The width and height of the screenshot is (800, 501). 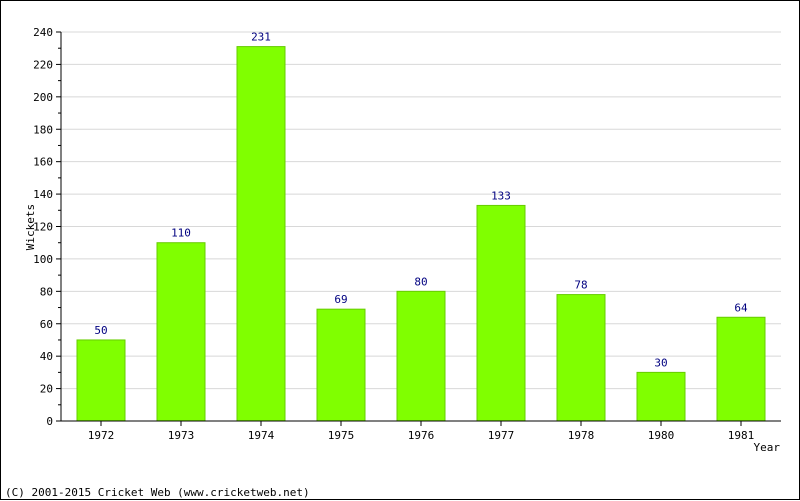 What do you see at coordinates (261, 37) in the screenshot?
I see `bar-value-label: 231` at bounding box center [261, 37].